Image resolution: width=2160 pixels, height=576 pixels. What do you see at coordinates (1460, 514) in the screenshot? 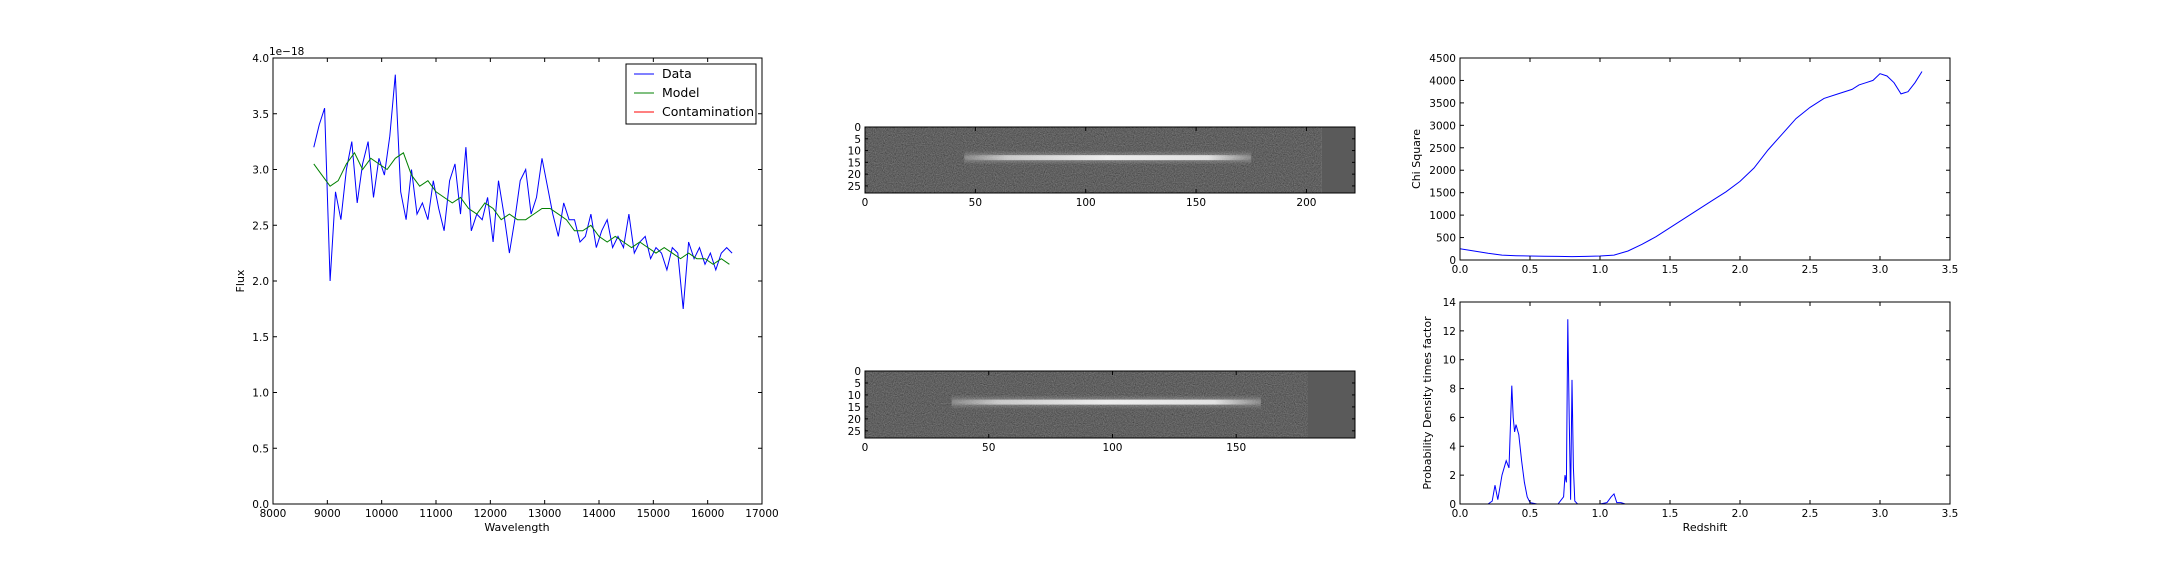
I see `probability-xtick-label: 0.0` at bounding box center [1460, 514].